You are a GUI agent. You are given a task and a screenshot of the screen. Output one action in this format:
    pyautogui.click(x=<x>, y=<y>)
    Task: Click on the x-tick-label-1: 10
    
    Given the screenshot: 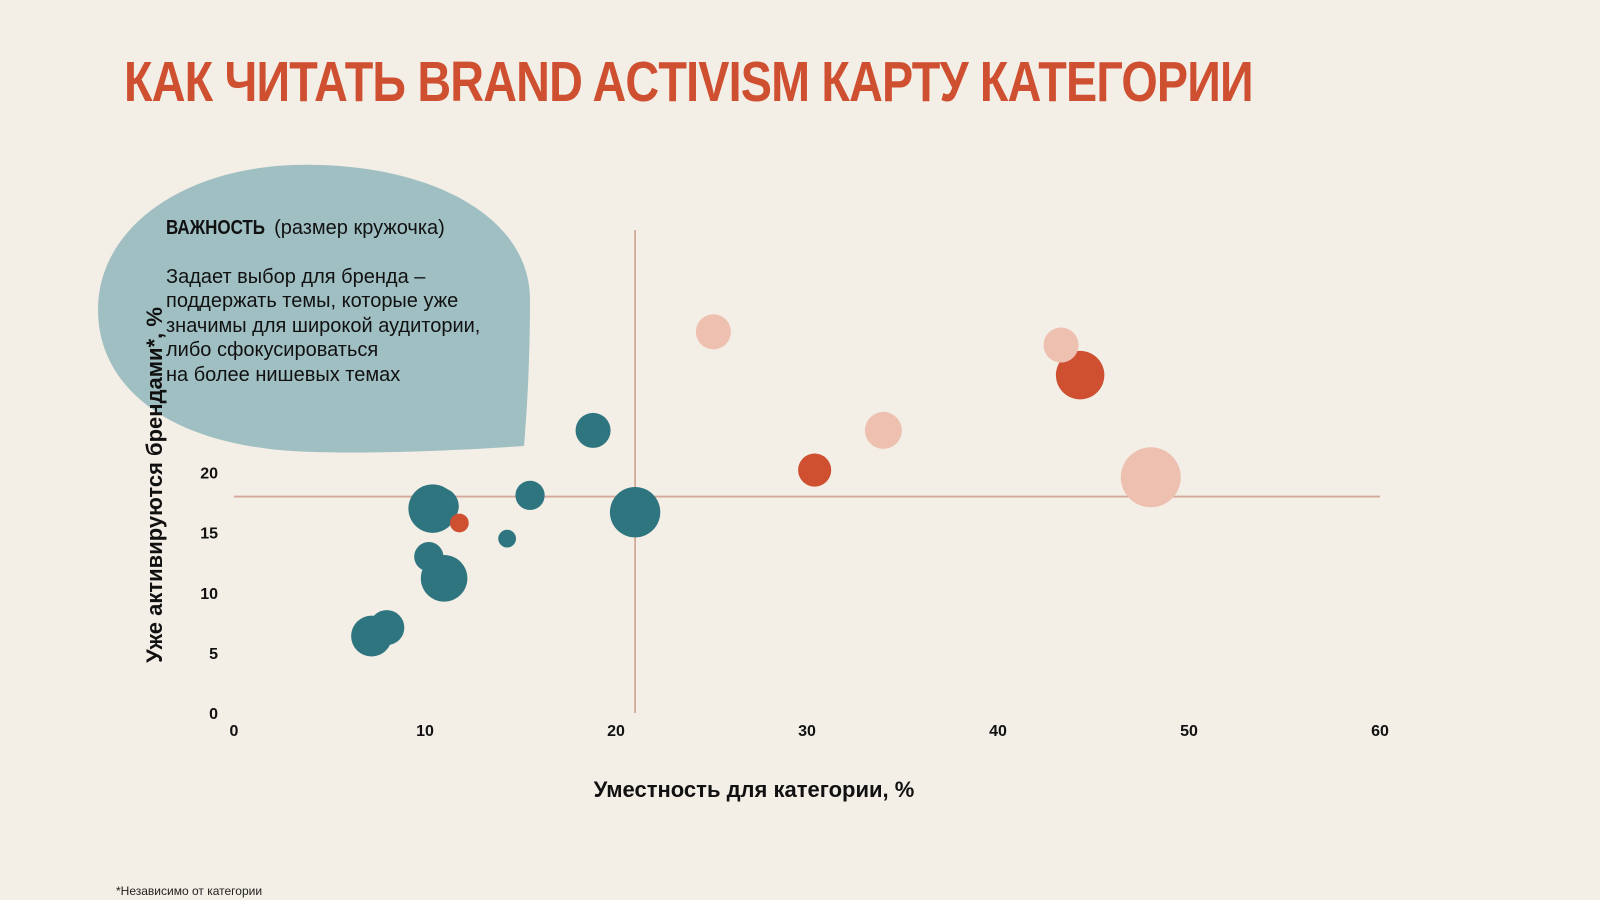 What is the action you would take?
    pyautogui.click(x=425, y=731)
    